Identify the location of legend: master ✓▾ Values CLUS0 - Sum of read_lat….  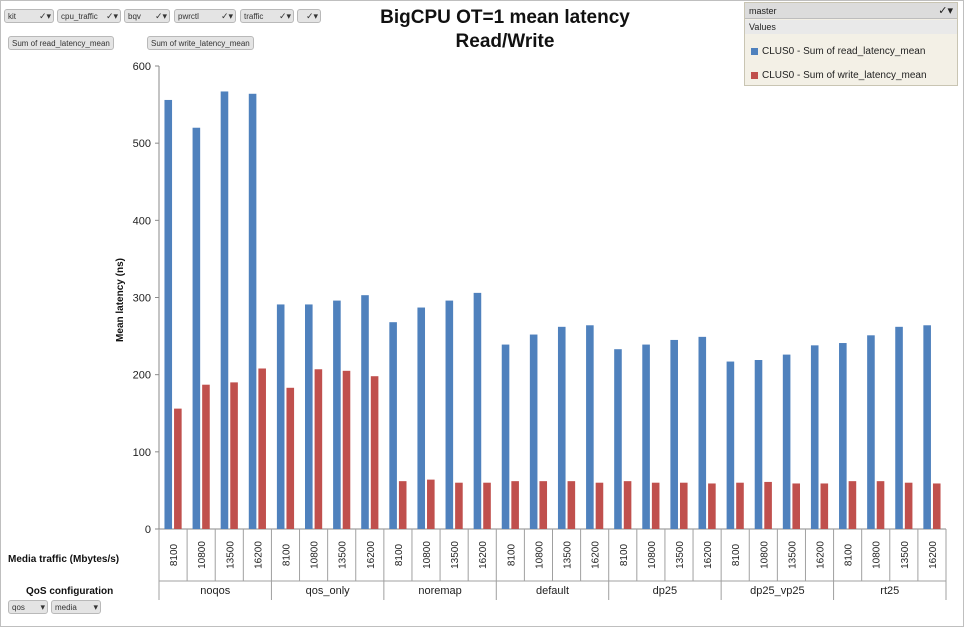
(851, 44).